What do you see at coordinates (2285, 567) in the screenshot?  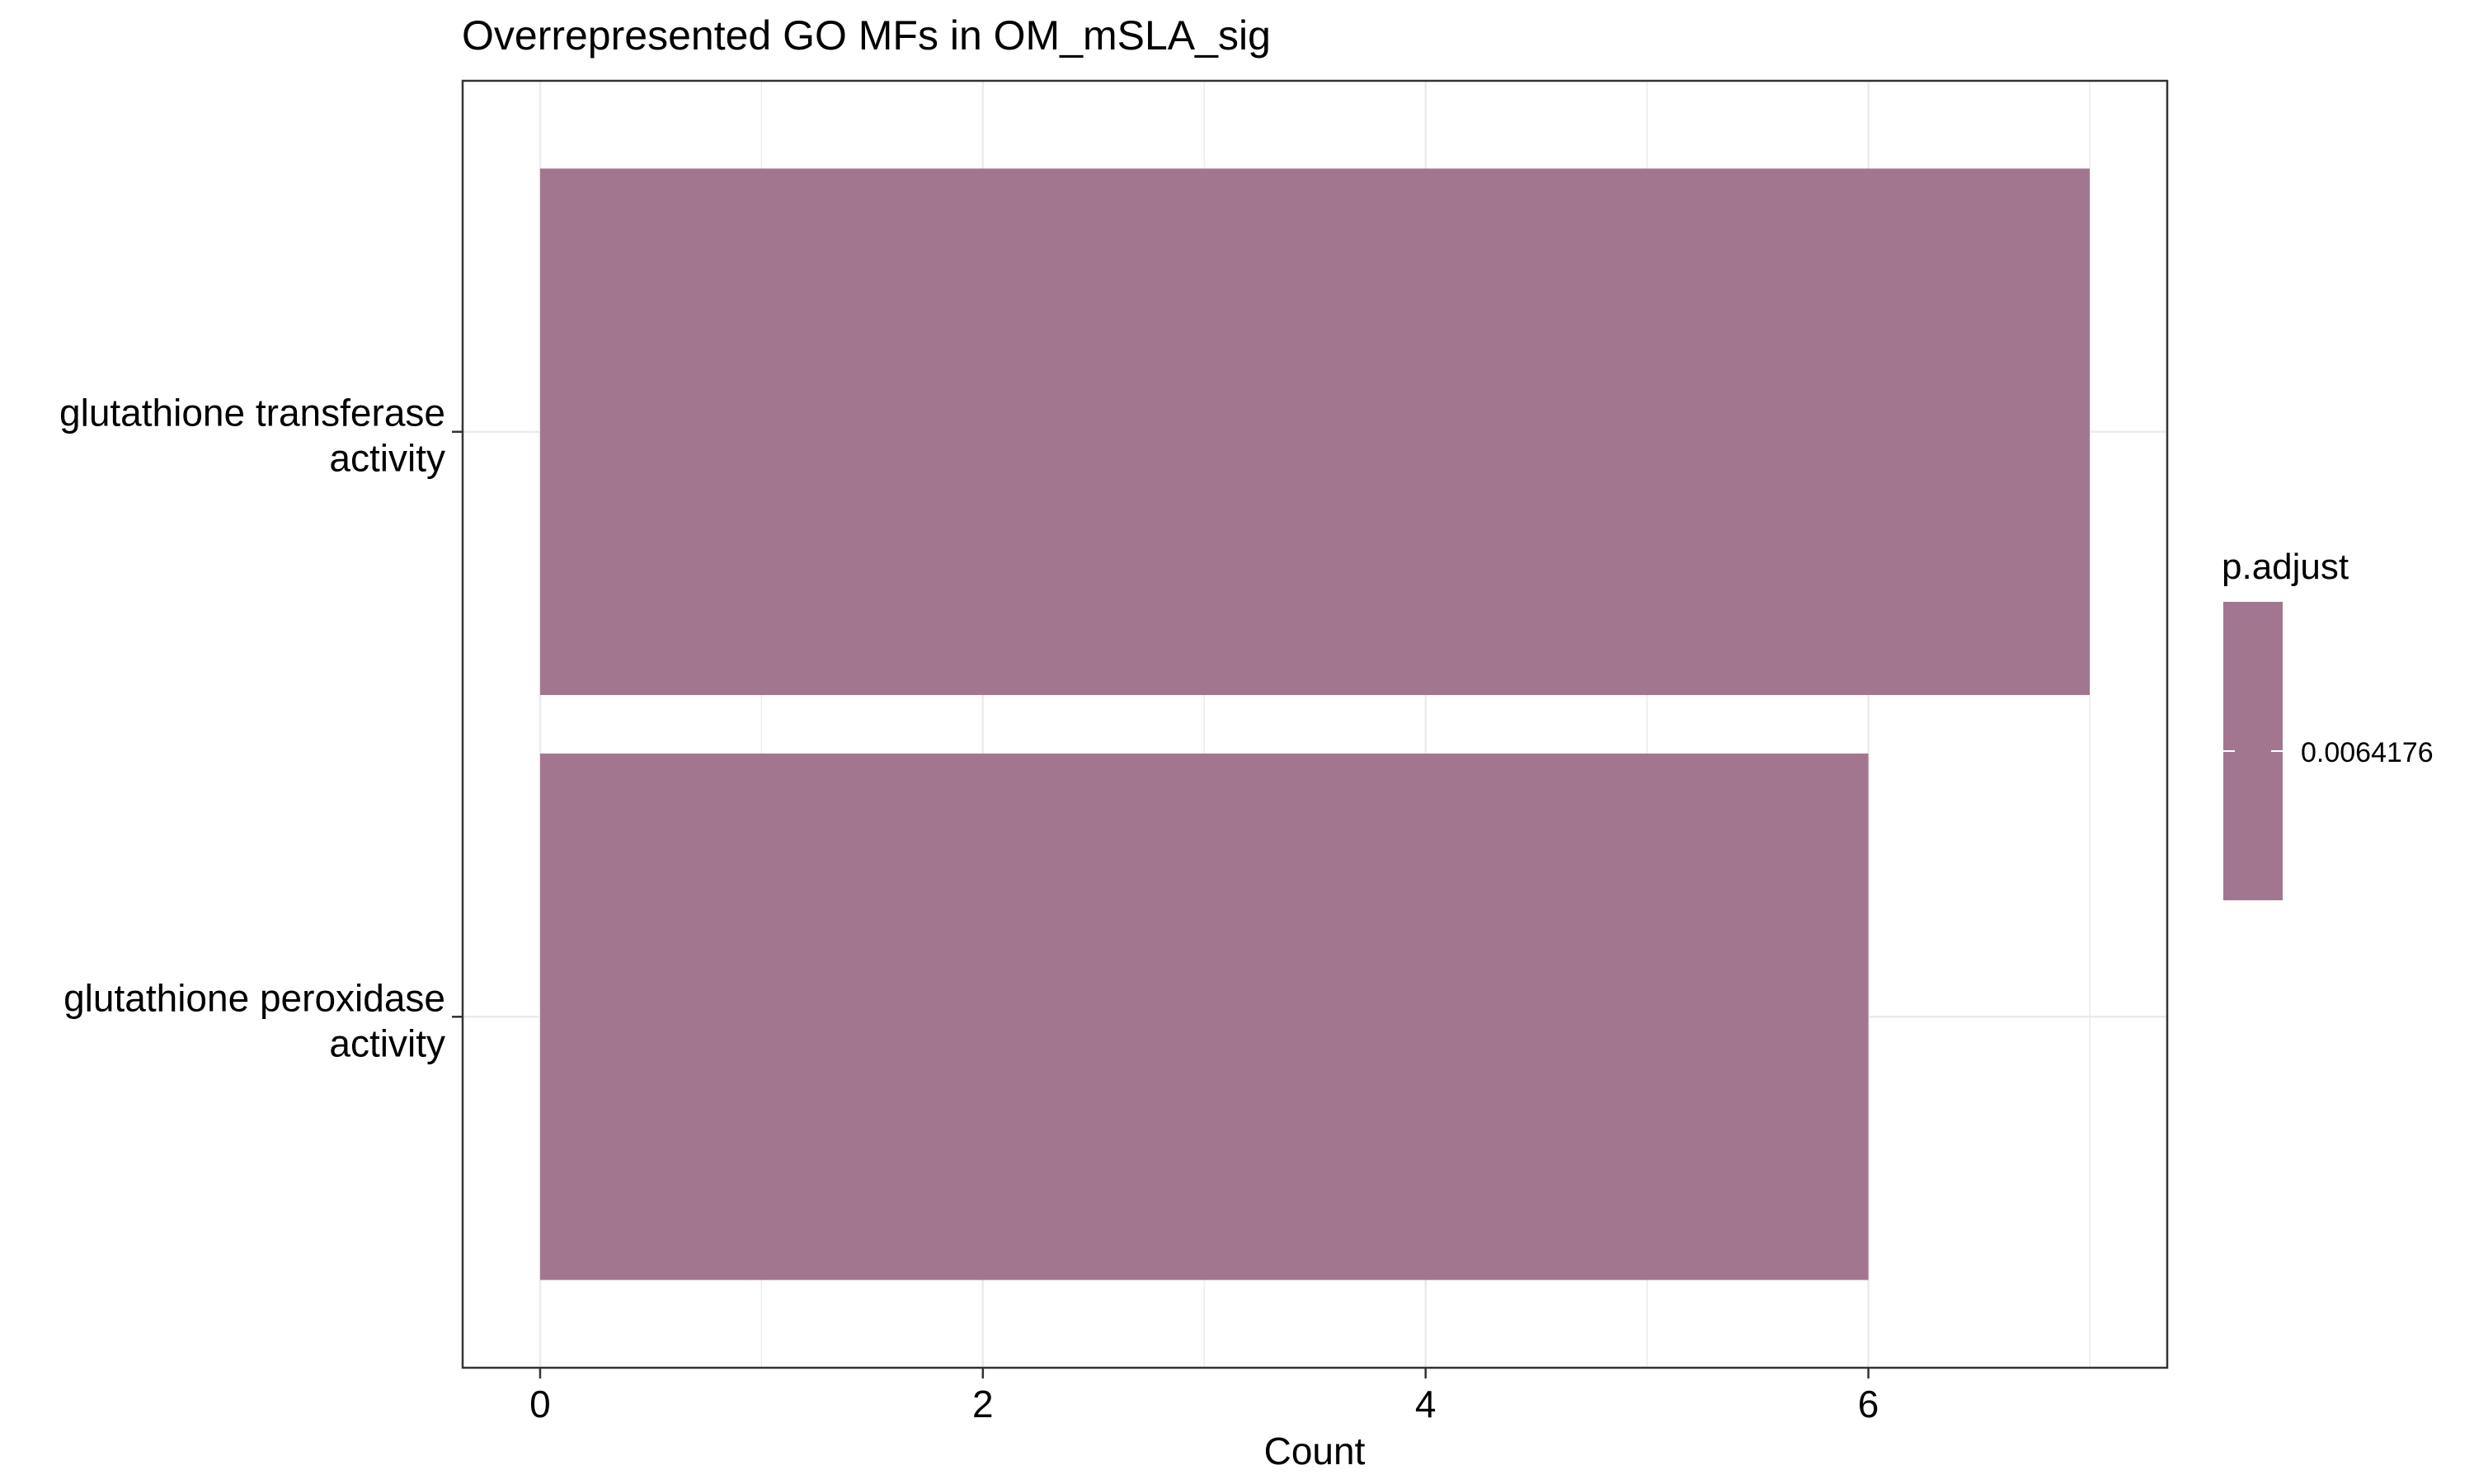 I see `legend-title: p.adjust` at bounding box center [2285, 567].